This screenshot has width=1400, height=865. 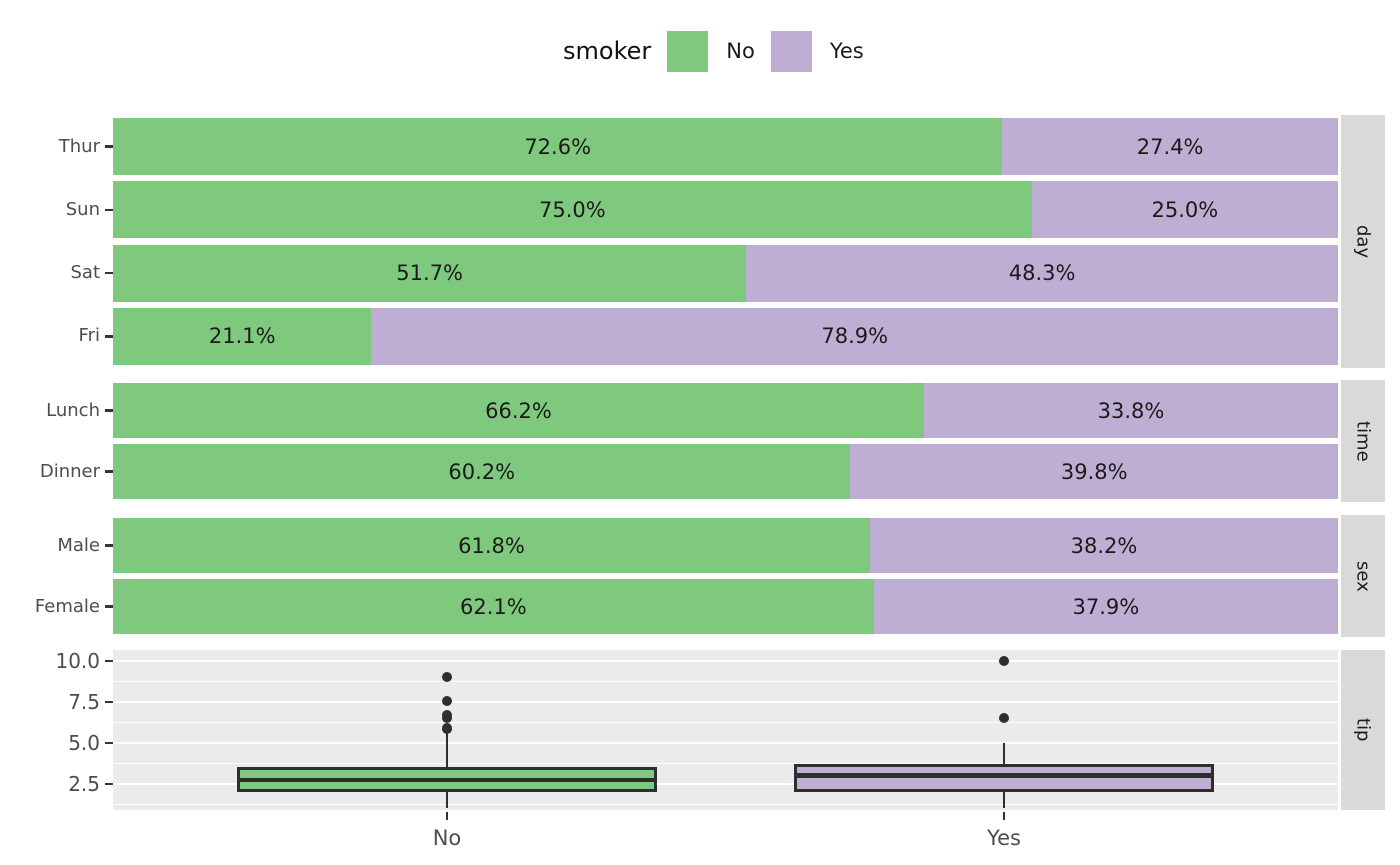 I want to click on legend-label-no: No, so click(x=740, y=51).